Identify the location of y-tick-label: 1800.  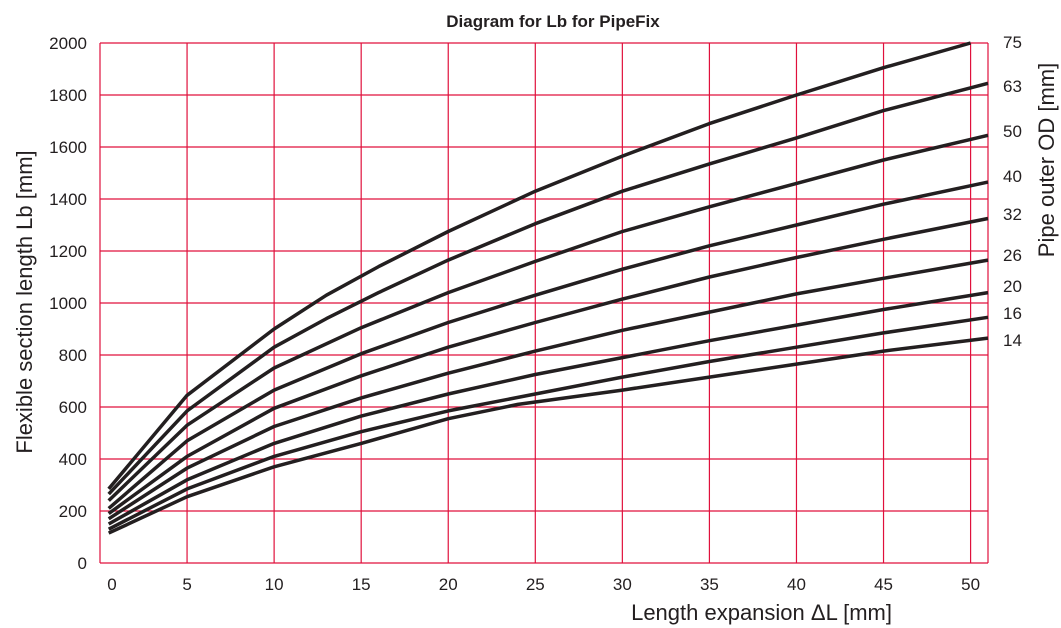
(68, 95).